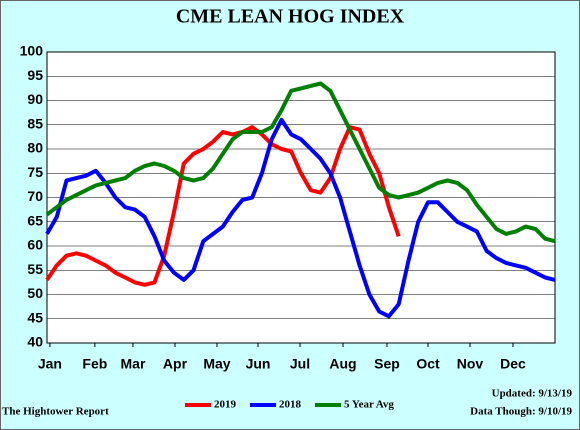 The width and height of the screenshot is (580, 430). I want to click on x-tick-label: May, so click(216, 364).